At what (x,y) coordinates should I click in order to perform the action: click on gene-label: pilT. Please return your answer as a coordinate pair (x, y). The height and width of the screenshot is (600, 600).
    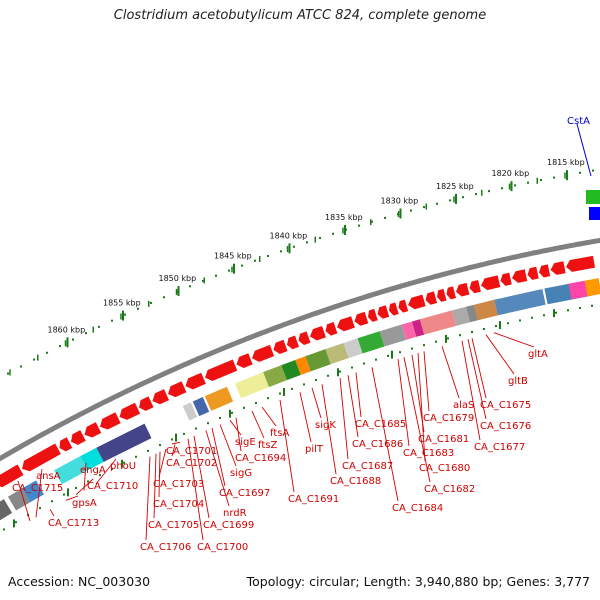
    Looking at the image, I should click on (314, 449).